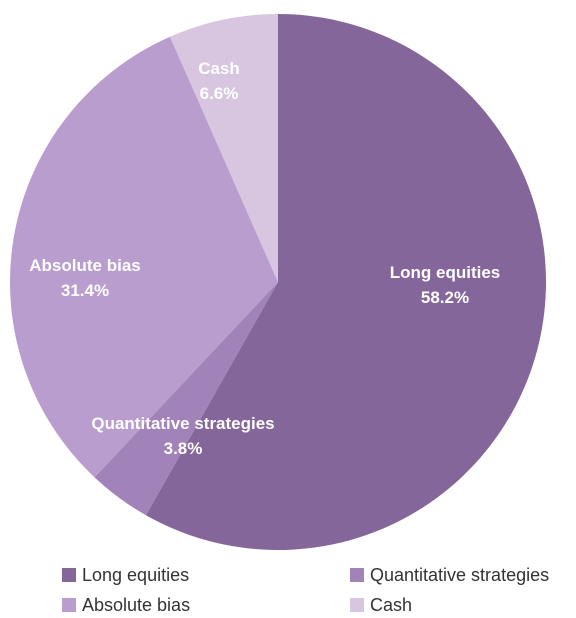  Describe the element at coordinates (69, 605) in the screenshot. I see `legend-swatch-absolute-bias` at that location.